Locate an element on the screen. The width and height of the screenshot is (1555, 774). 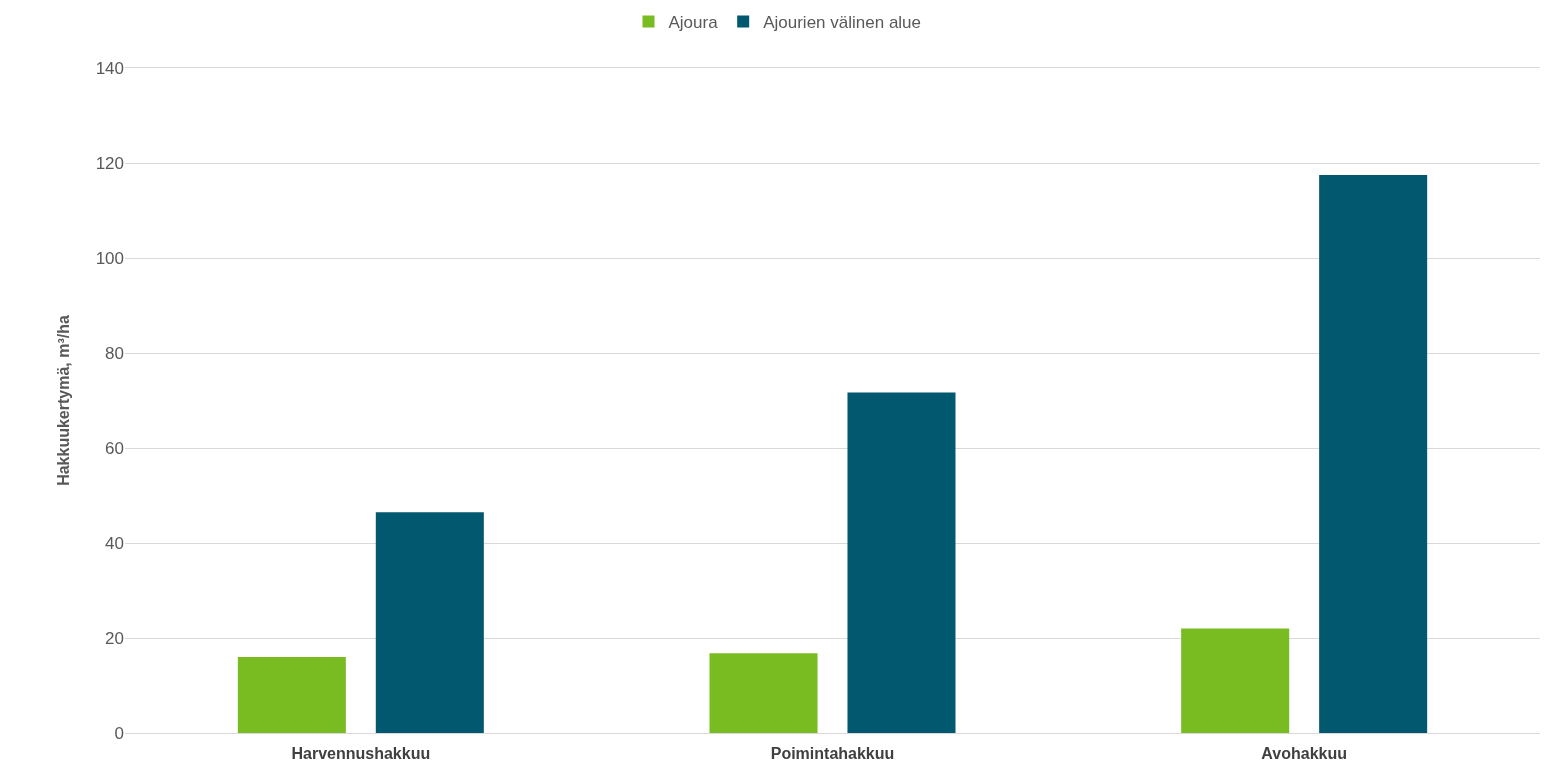
legend-label: Ajoura is located at coordinates (693, 23).